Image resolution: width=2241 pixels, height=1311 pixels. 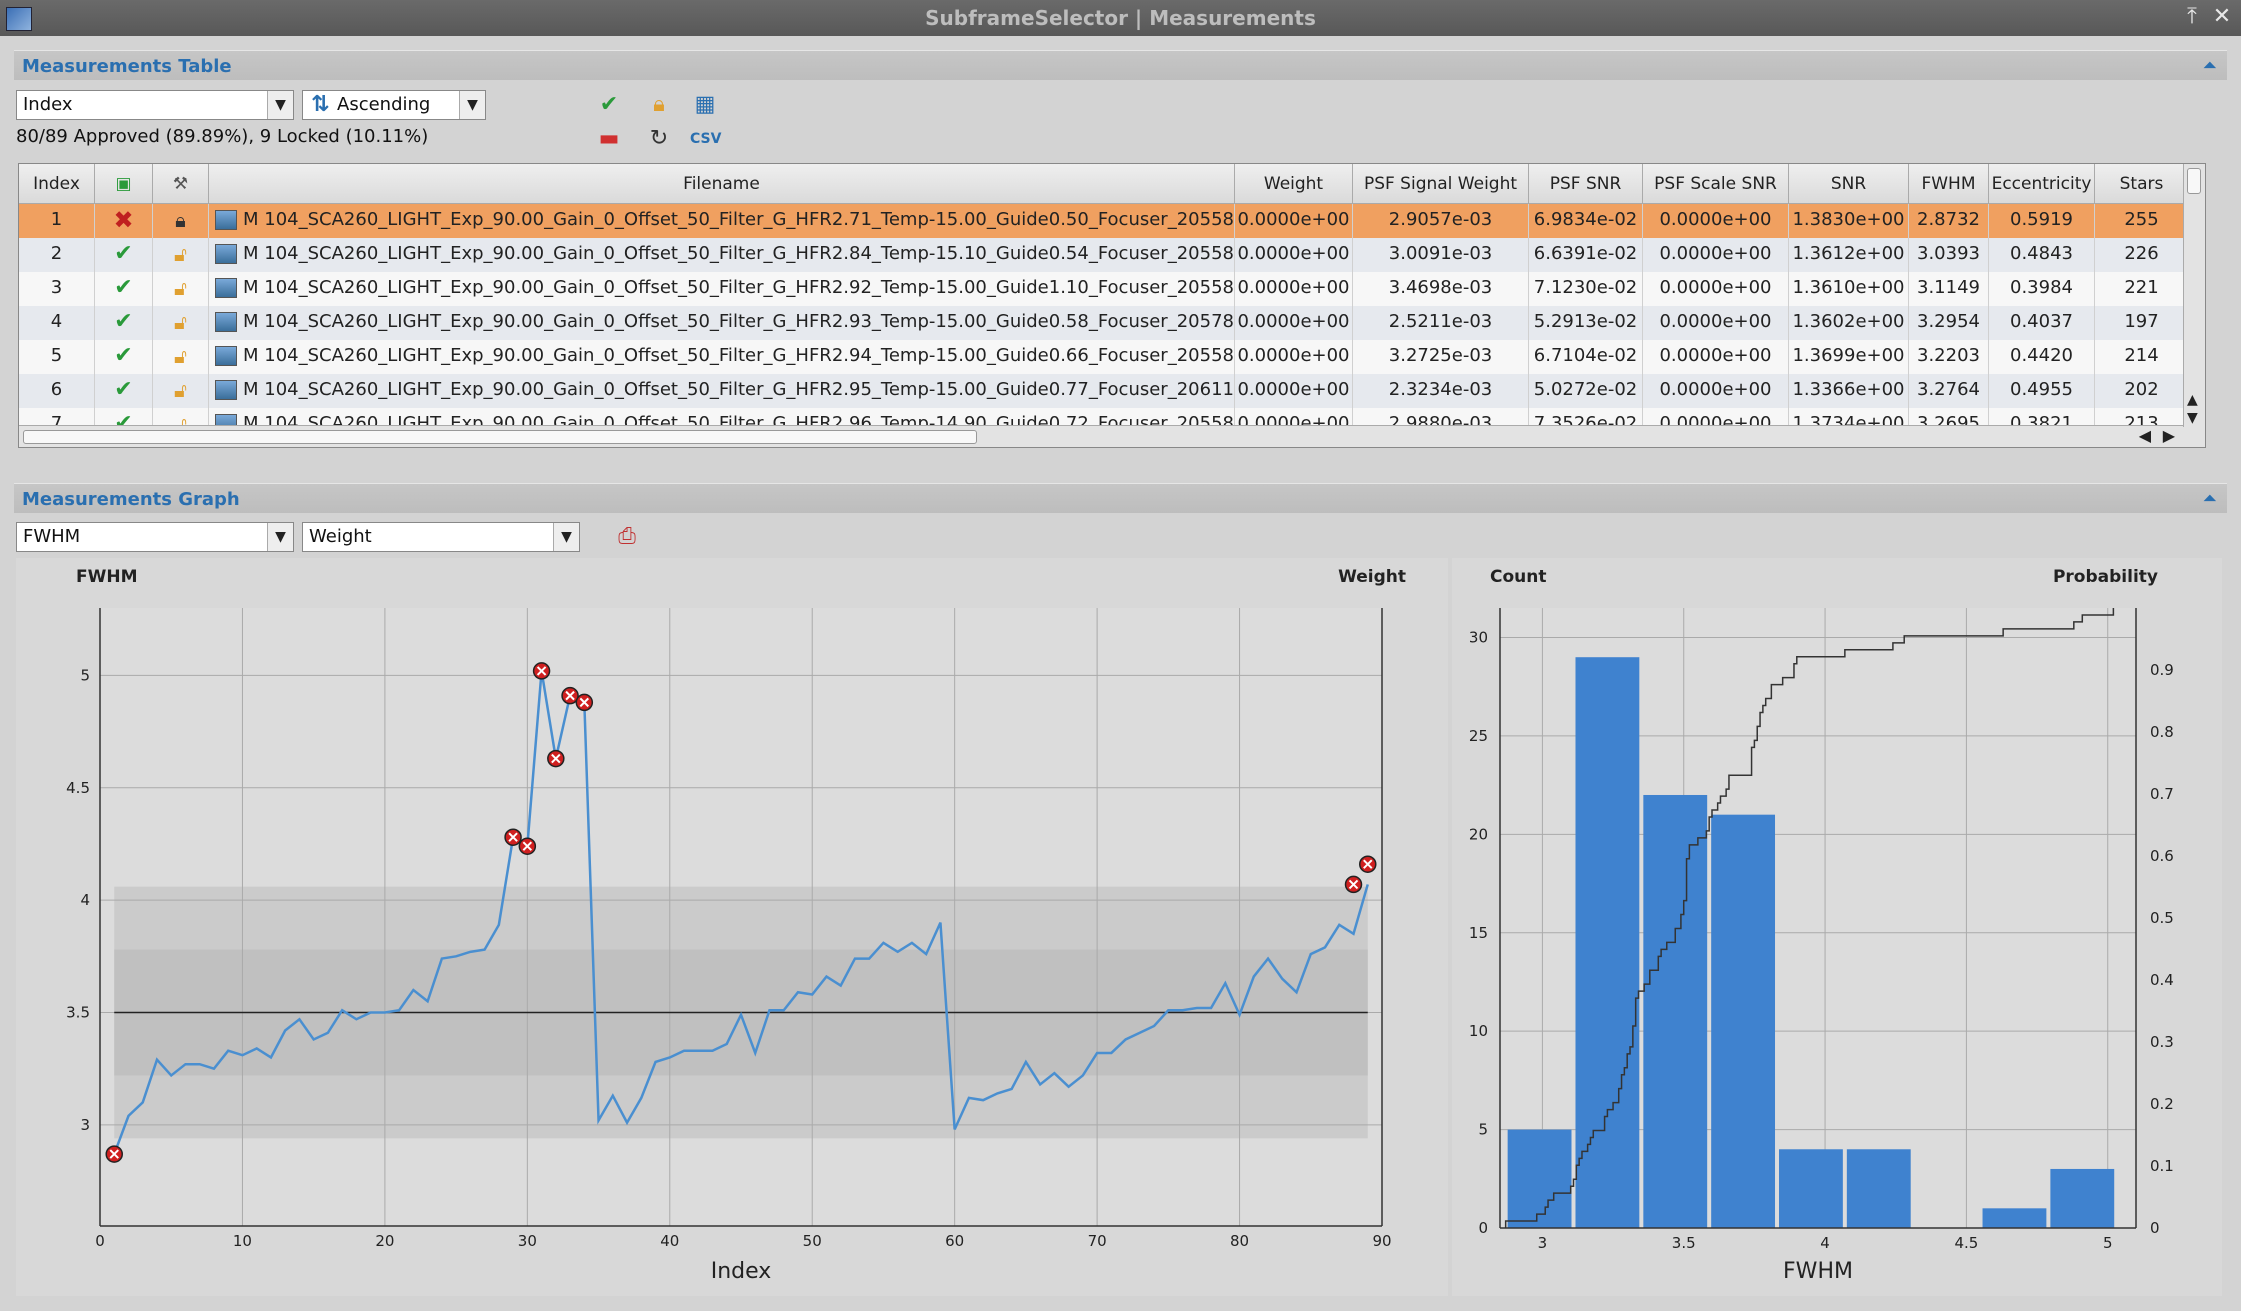 What do you see at coordinates (609, 138) in the screenshot?
I see `unapprove-icon: ▬` at bounding box center [609, 138].